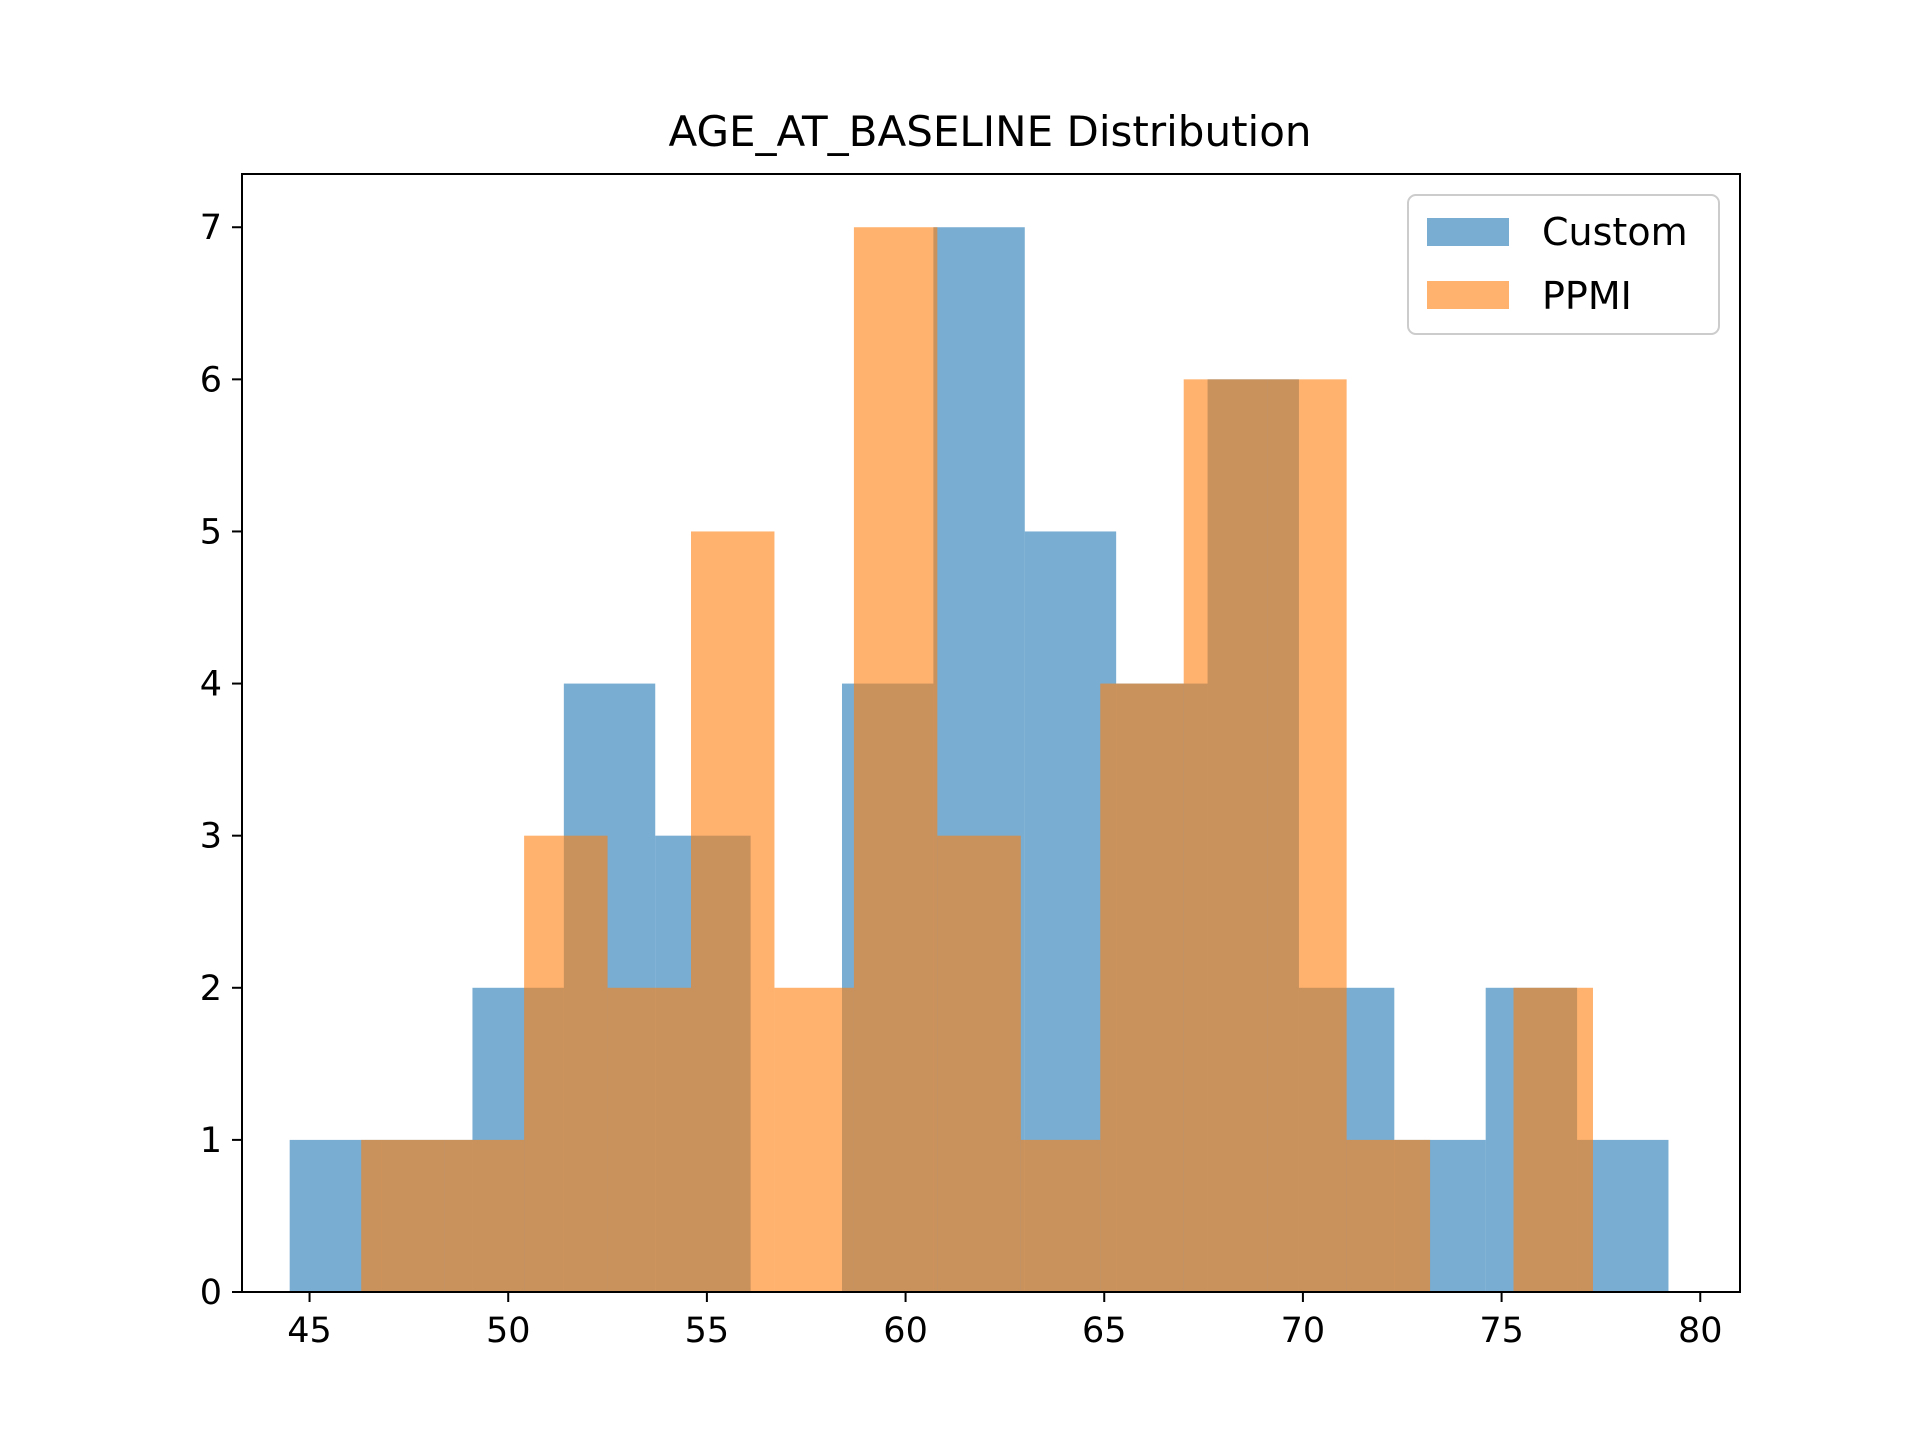 The width and height of the screenshot is (1920, 1440). I want to click on y-tick-label-7: 7, so click(211, 228).